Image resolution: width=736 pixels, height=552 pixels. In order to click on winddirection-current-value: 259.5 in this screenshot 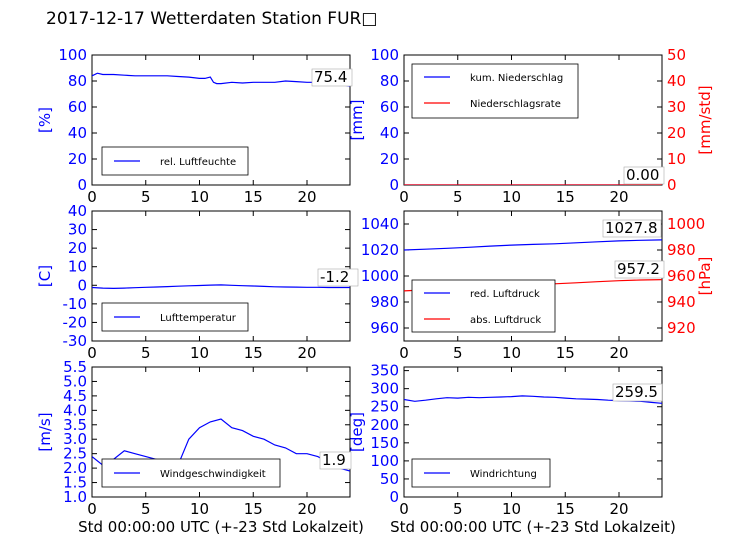, I will do `click(637, 392)`.